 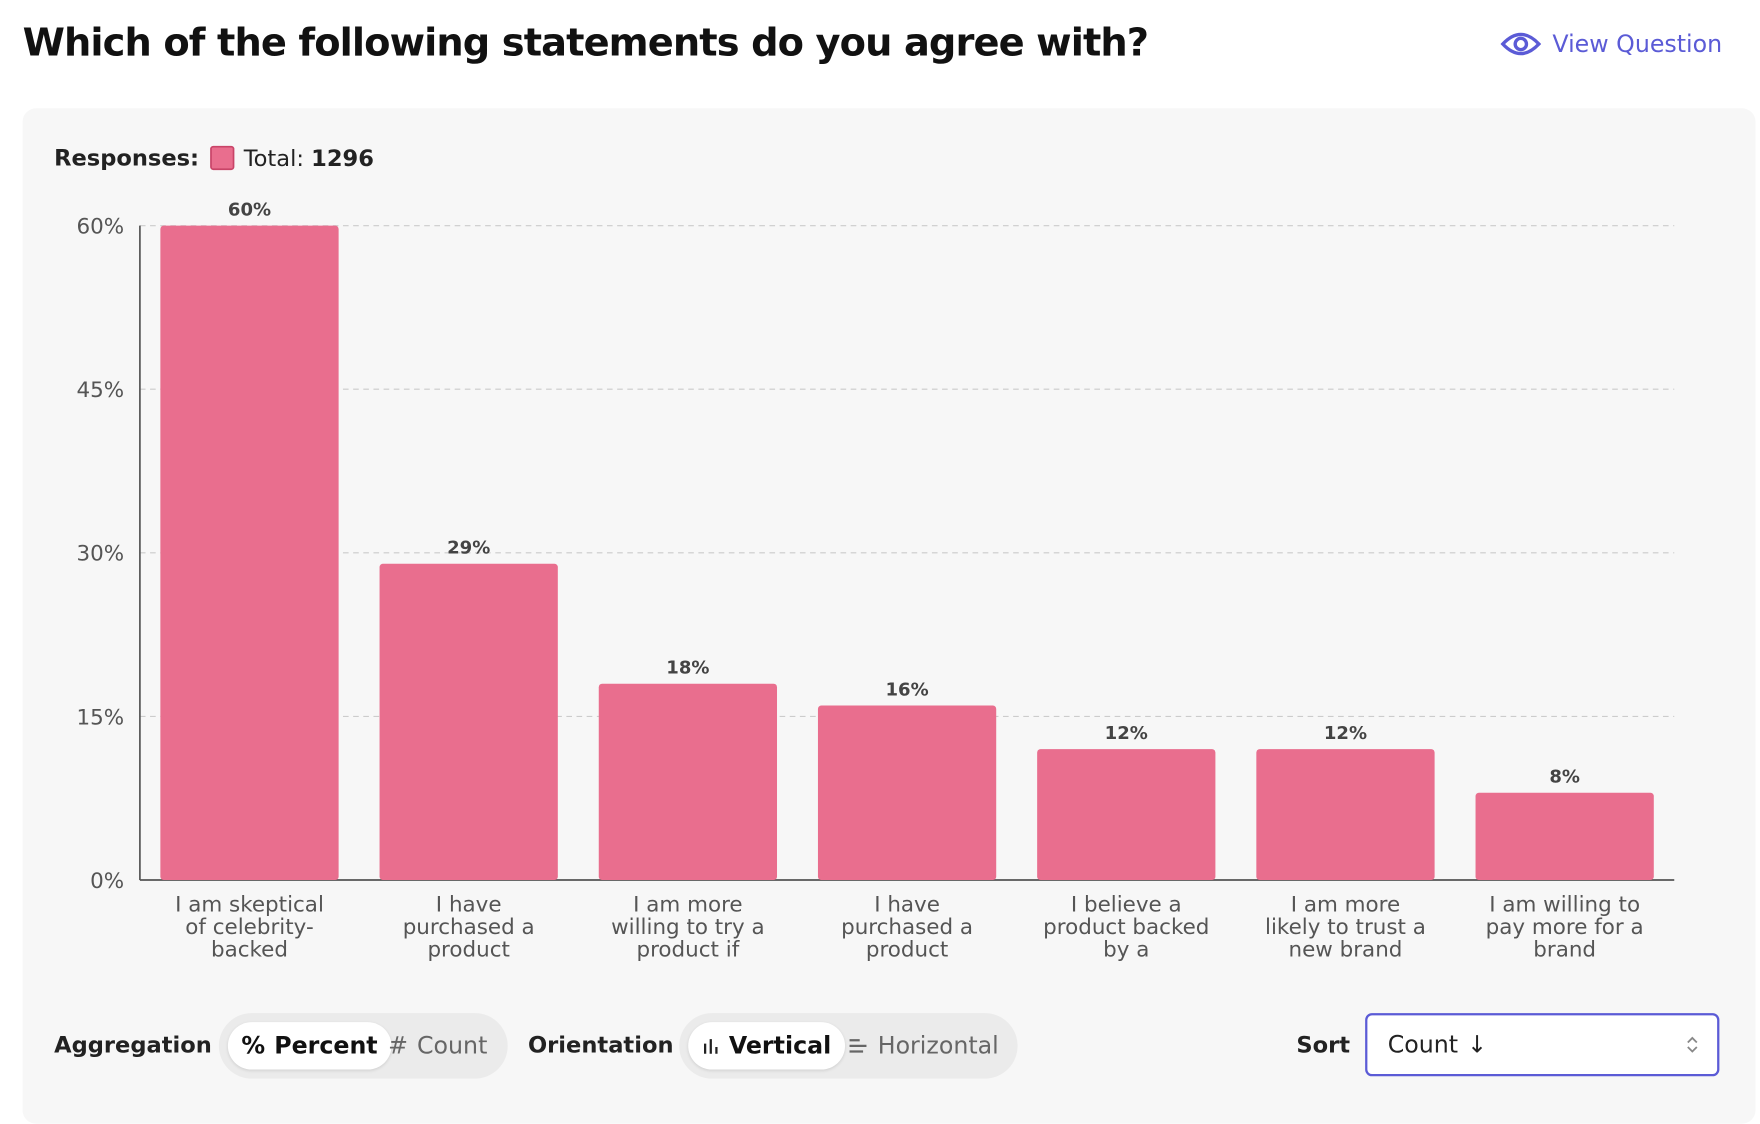 I want to click on percent-option: % Percent, so click(x=309, y=1046).